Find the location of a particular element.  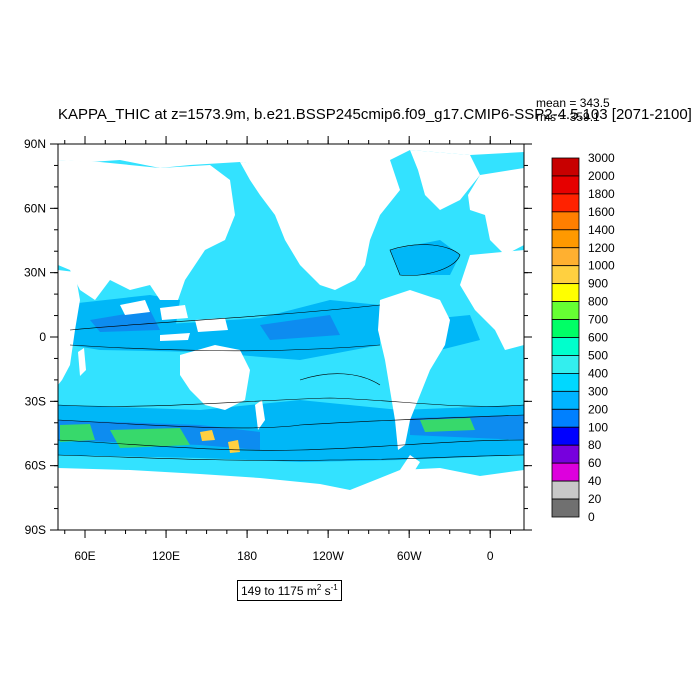

range-sup-2: 2 is located at coordinates (319, 587).